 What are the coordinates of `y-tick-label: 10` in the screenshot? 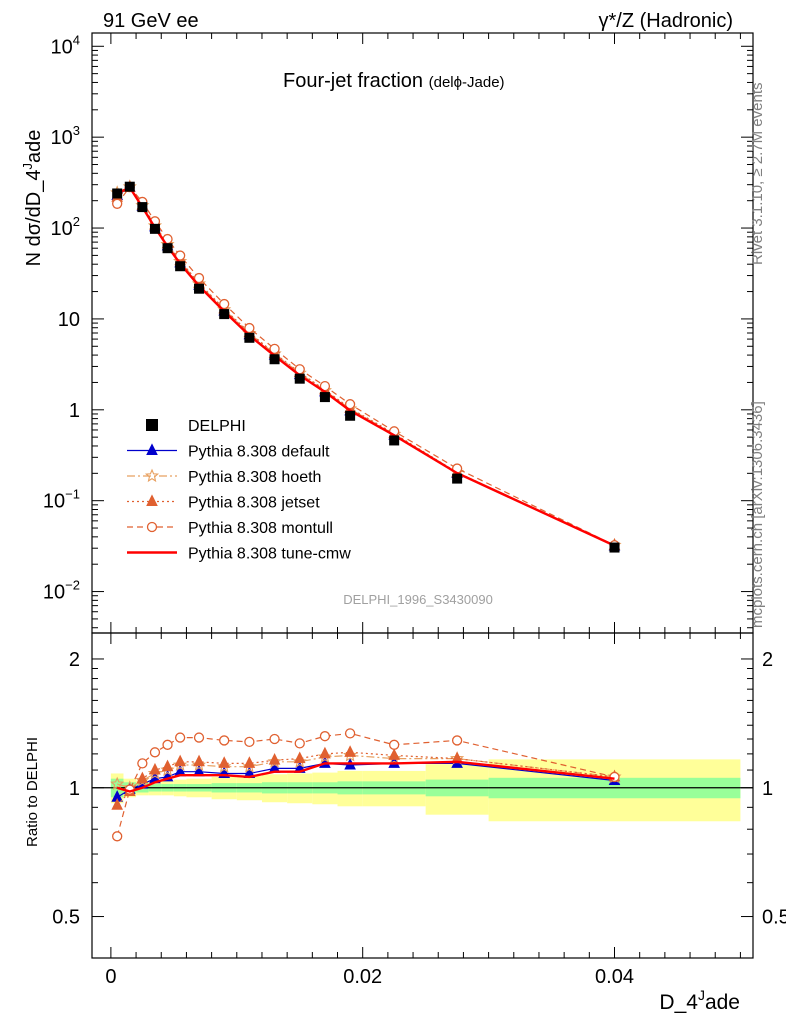 It's located at (69, 320).